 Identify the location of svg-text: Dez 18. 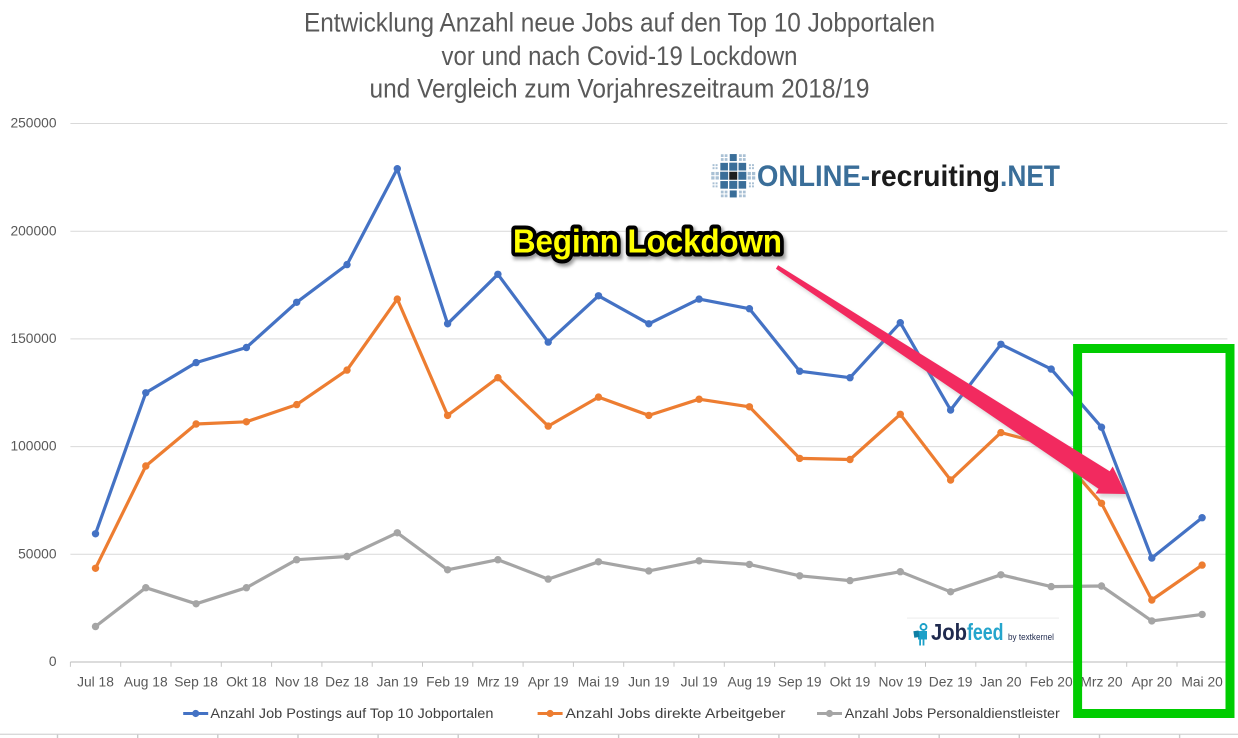
(347, 681).